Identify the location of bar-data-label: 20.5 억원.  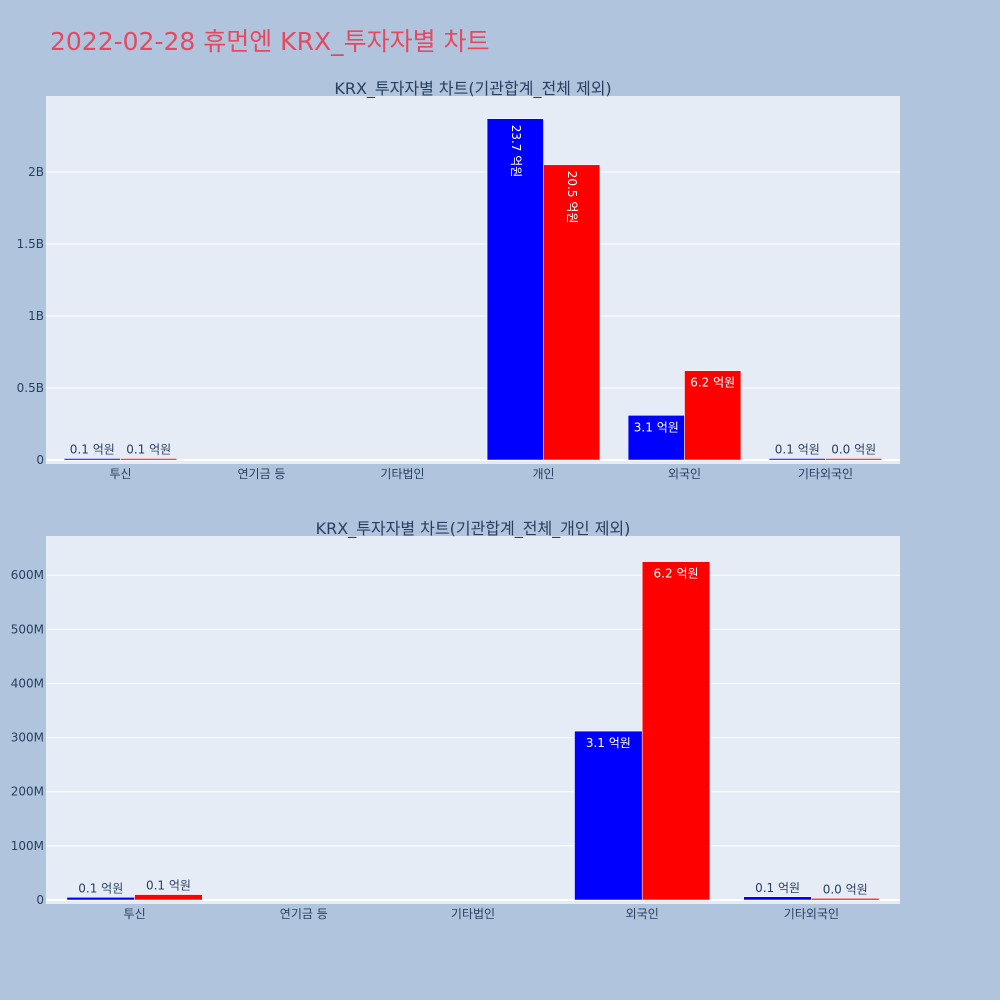
(572, 197).